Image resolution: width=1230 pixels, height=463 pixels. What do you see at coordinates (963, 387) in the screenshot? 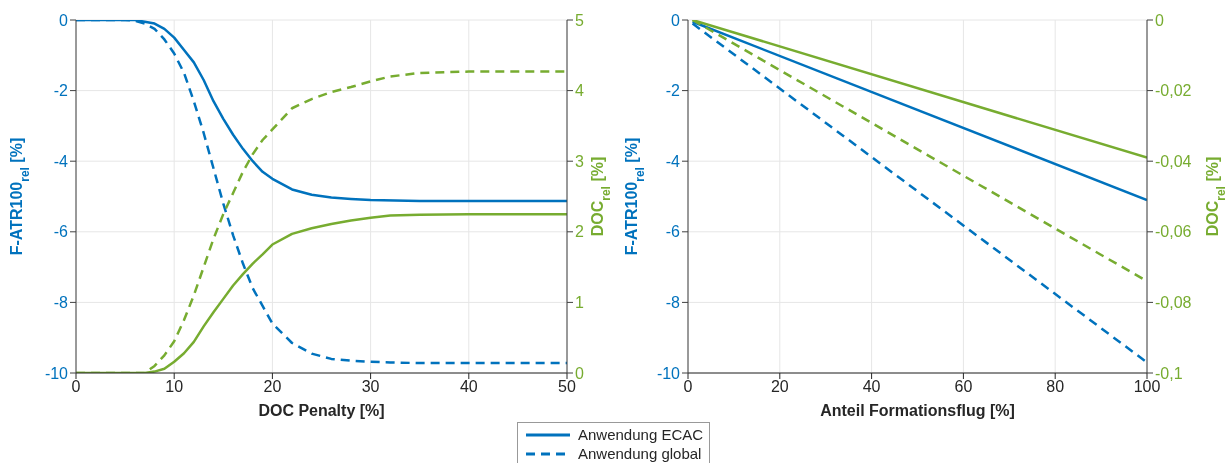
I see `x-tick-label: 60` at bounding box center [963, 387].